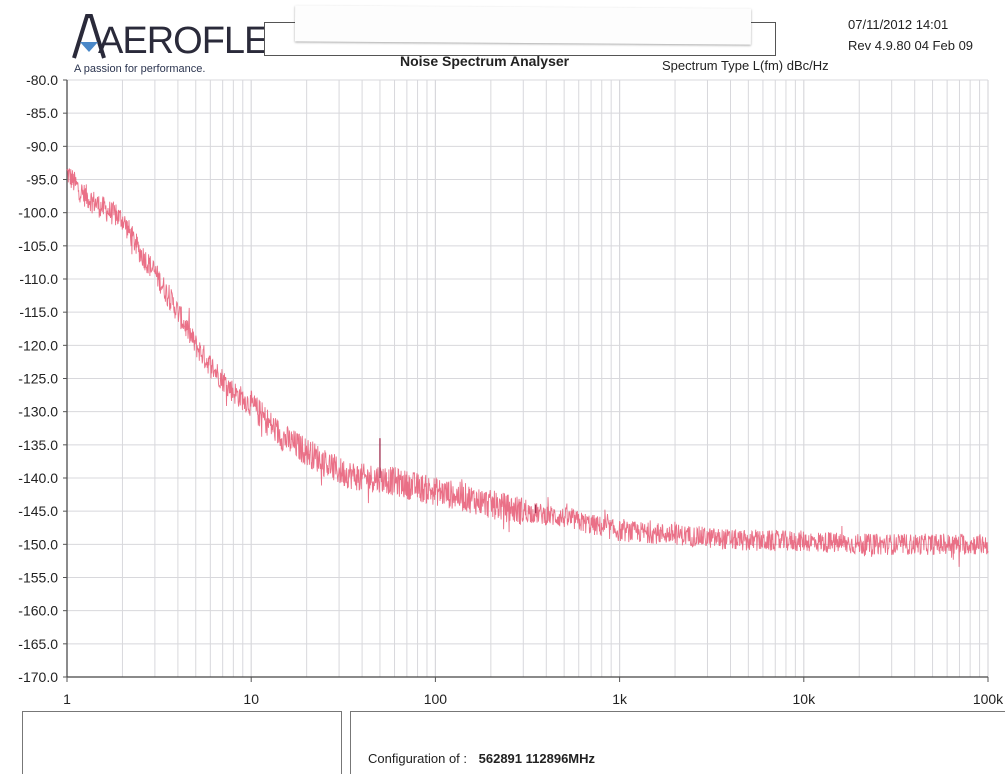  Describe the element at coordinates (745, 65) in the screenshot. I see `spectrum-type-label: Spectrum Type L(fm) dBc/Hz` at that location.